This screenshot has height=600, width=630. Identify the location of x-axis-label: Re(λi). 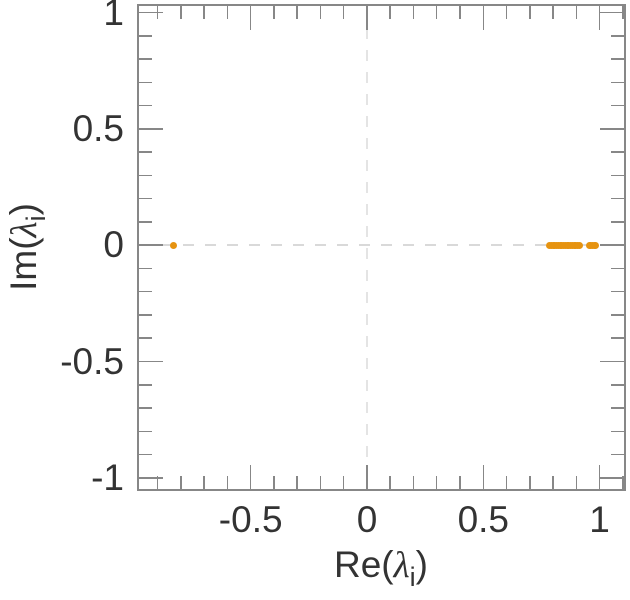
(381, 567).